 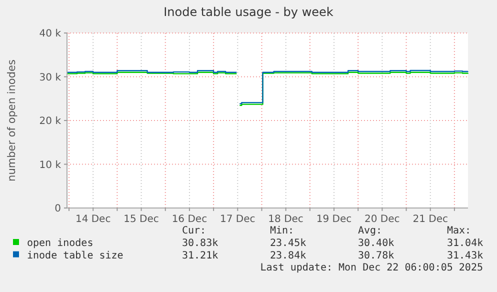 I want to click on text: 30.83k, so click(x=200, y=243).